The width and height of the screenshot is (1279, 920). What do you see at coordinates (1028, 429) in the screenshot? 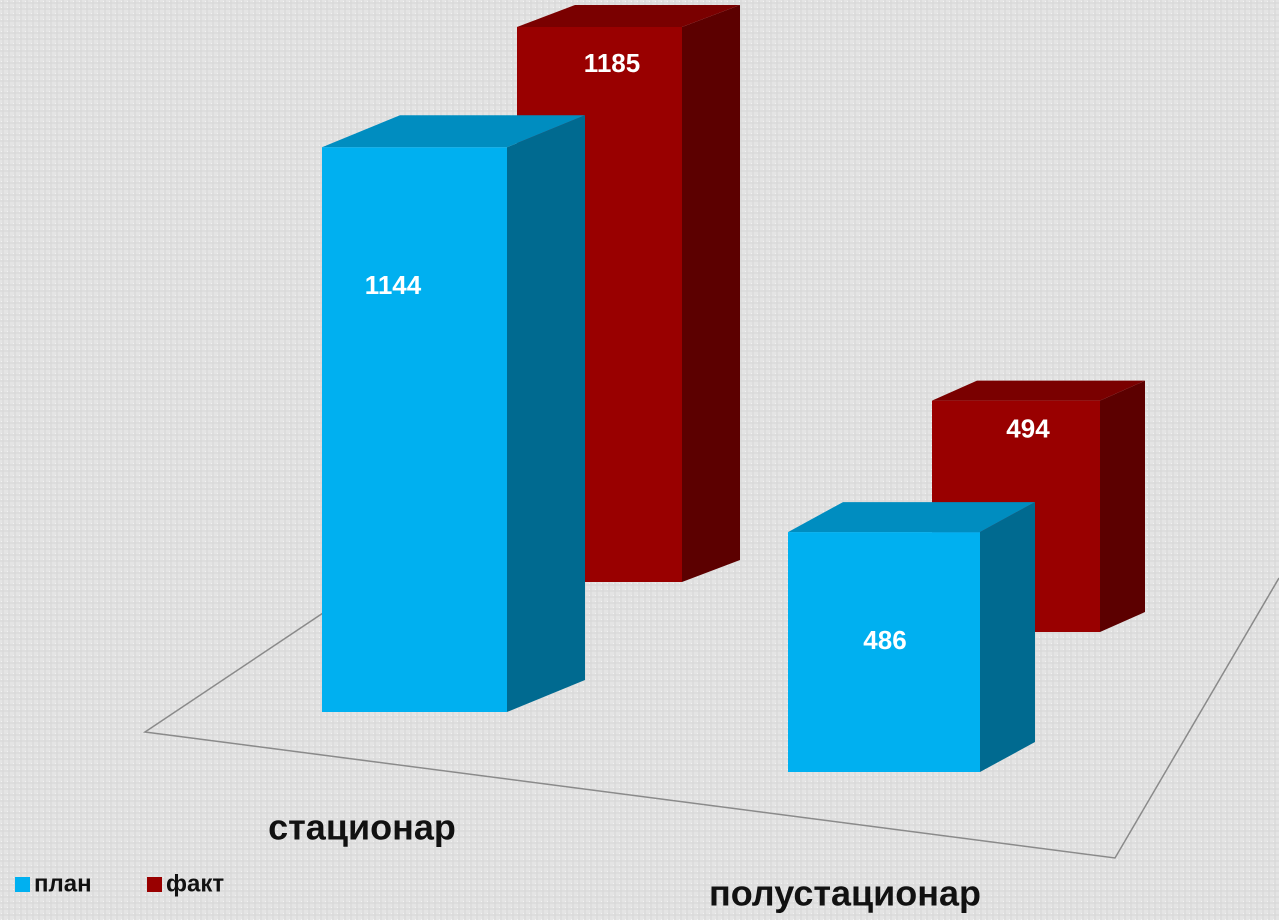
I see `data-label: 494` at bounding box center [1028, 429].